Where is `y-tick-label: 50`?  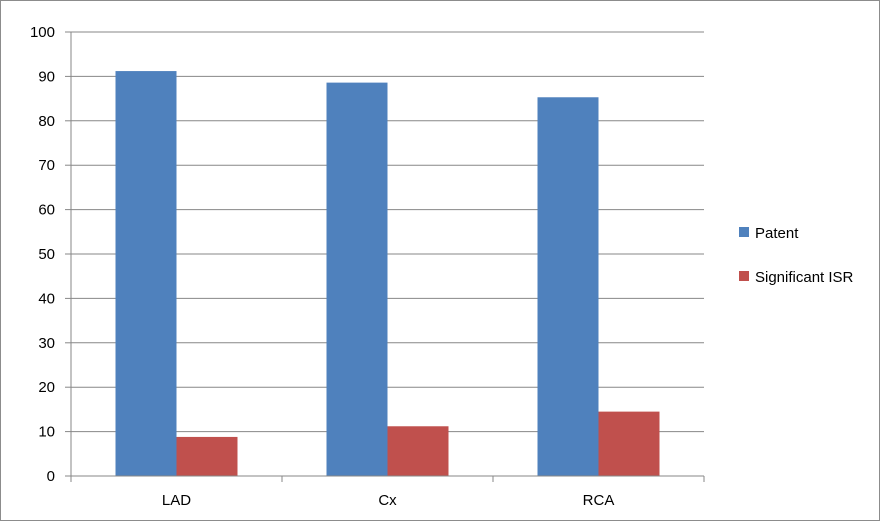
y-tick-label: 50 is located at coordinates (46, 254).